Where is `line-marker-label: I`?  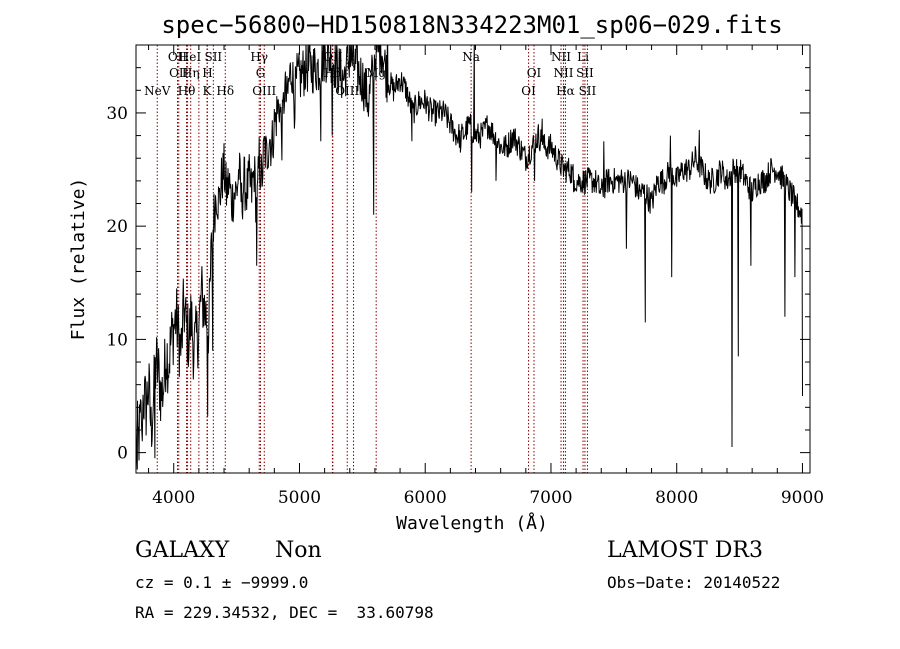 line-marker-label: I is located at coordinates (198, 57).